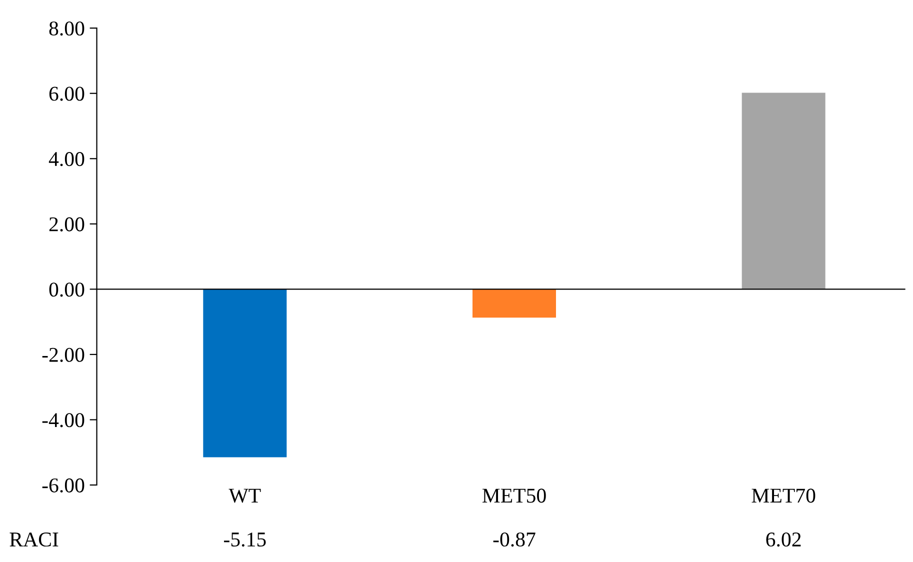 This screenshot has height=562, width=913. What do you see at coordinates (66, 28) in the screenshot?
I see `y-tick-label: 8.00` at bounding box center [66, 28].